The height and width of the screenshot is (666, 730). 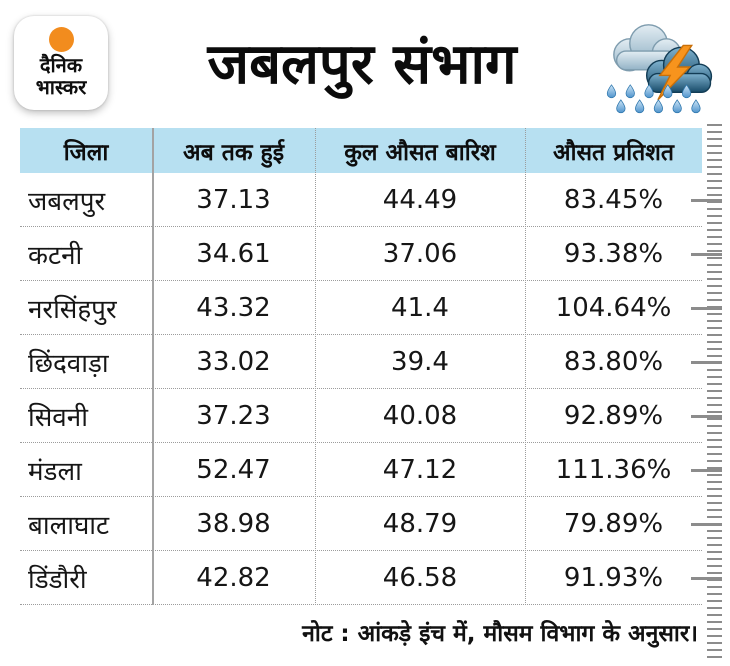 What do you see at coordinates (714, 393) in the screenshot?
I see `ruler-minor-ticks` at bounding box center [714, 393].